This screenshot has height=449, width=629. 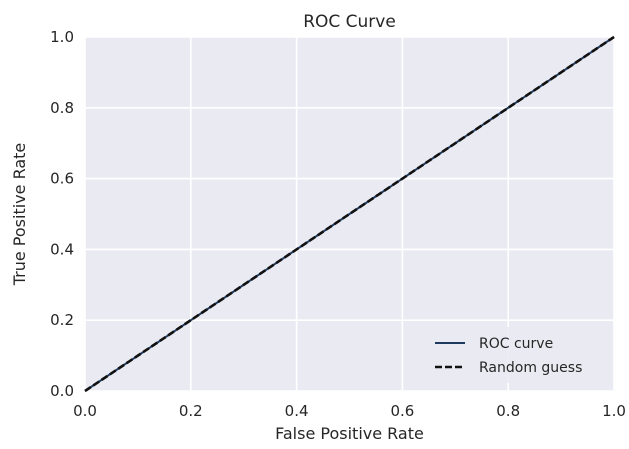 I want to click on legend: ROC curve Random guess, so click(x=515, y=355).